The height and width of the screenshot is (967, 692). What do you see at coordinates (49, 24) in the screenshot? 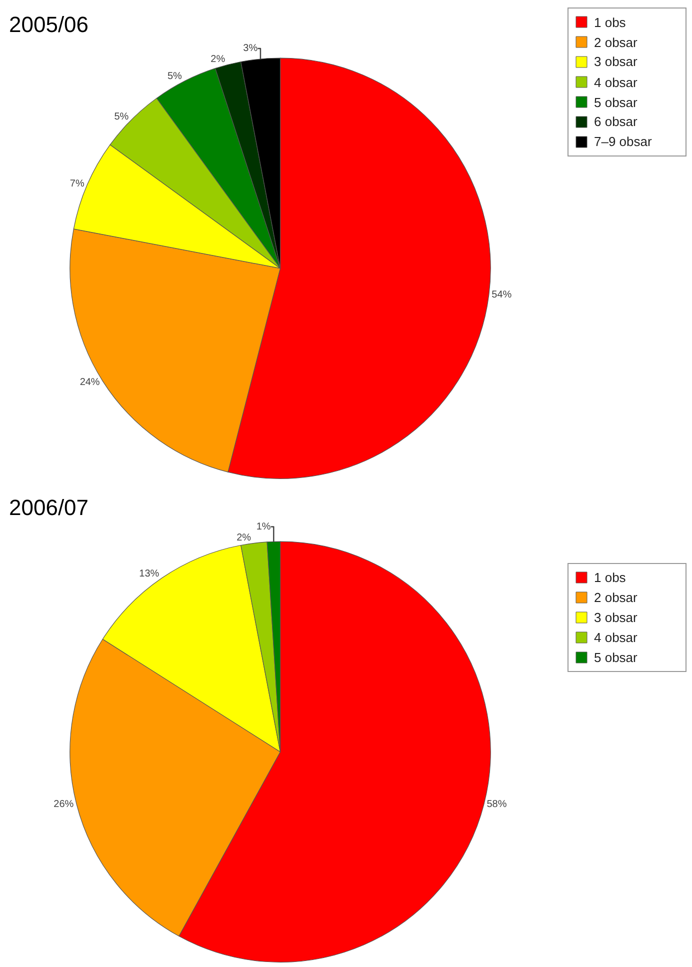
I see `chart-title: 2005/06` at bounding box center [49, 24].